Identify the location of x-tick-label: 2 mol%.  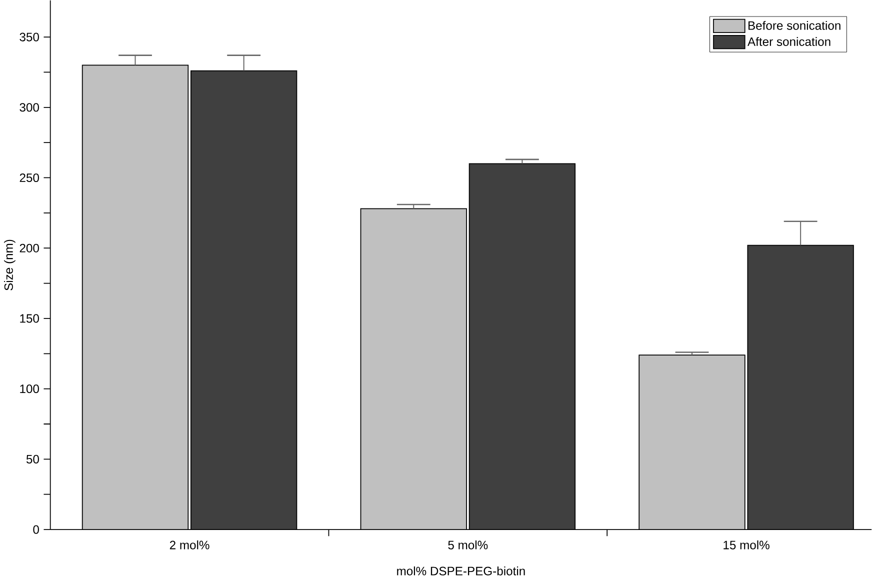
(190, 545).